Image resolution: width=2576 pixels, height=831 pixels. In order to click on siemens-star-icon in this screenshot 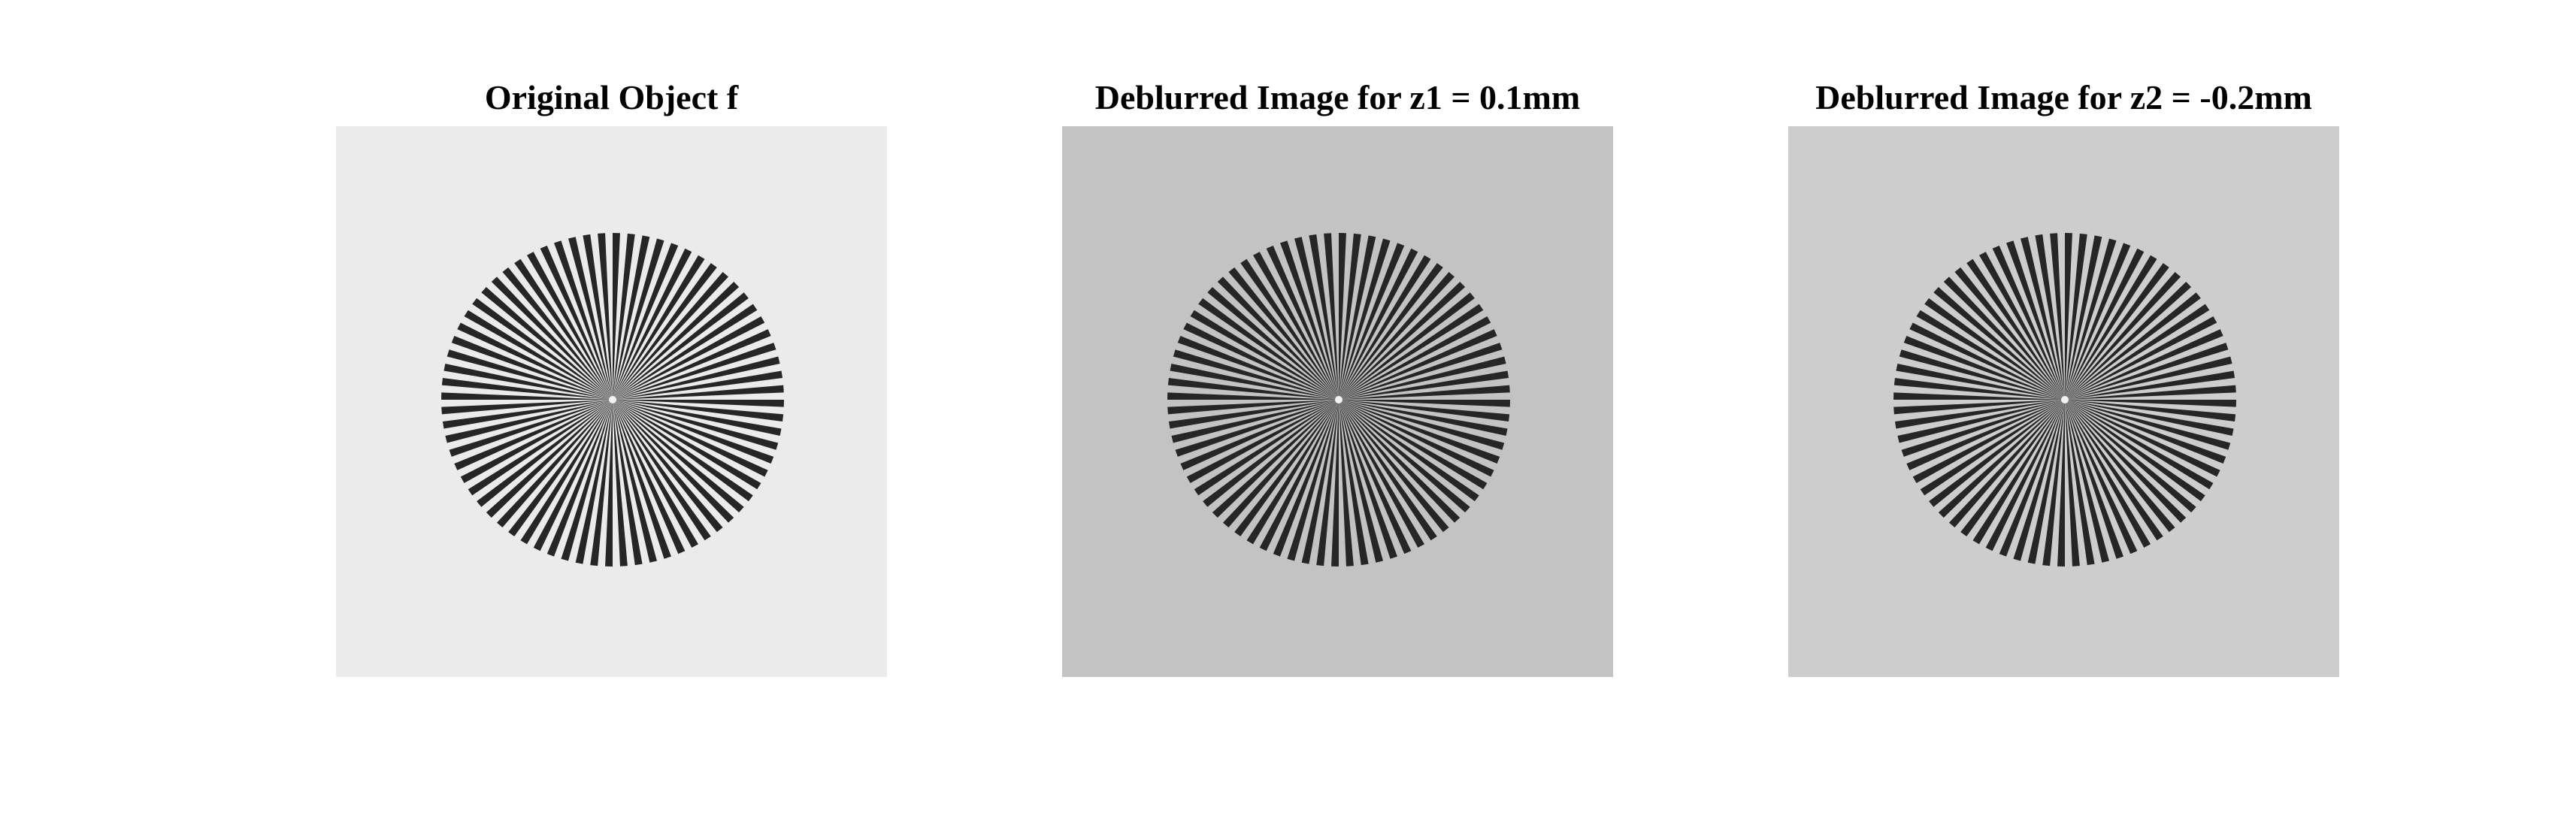, I will do `click(1337, 401)`.